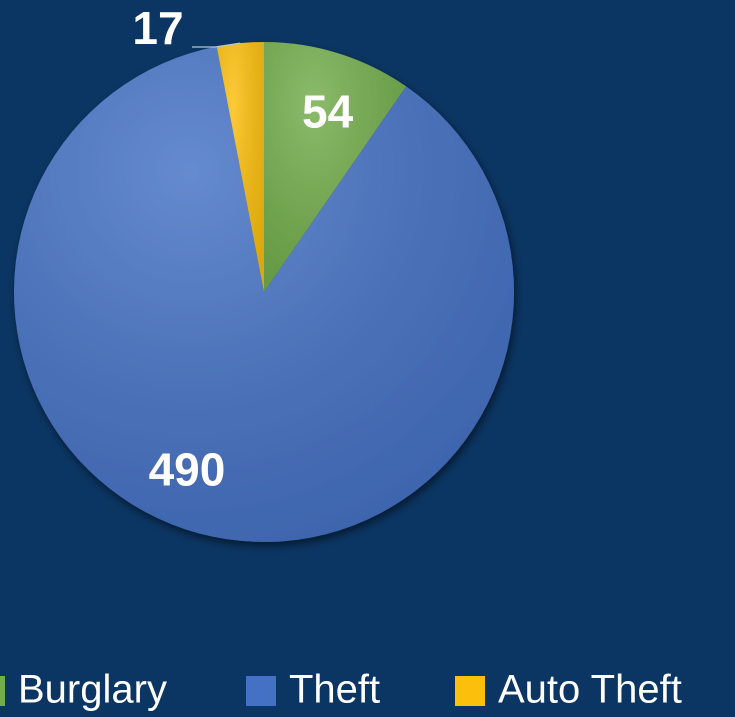  What do you see at coordinates (590, 690) in the screenshot?
I see `legend-label: Auto Theft` at bounding box center [590, 690].